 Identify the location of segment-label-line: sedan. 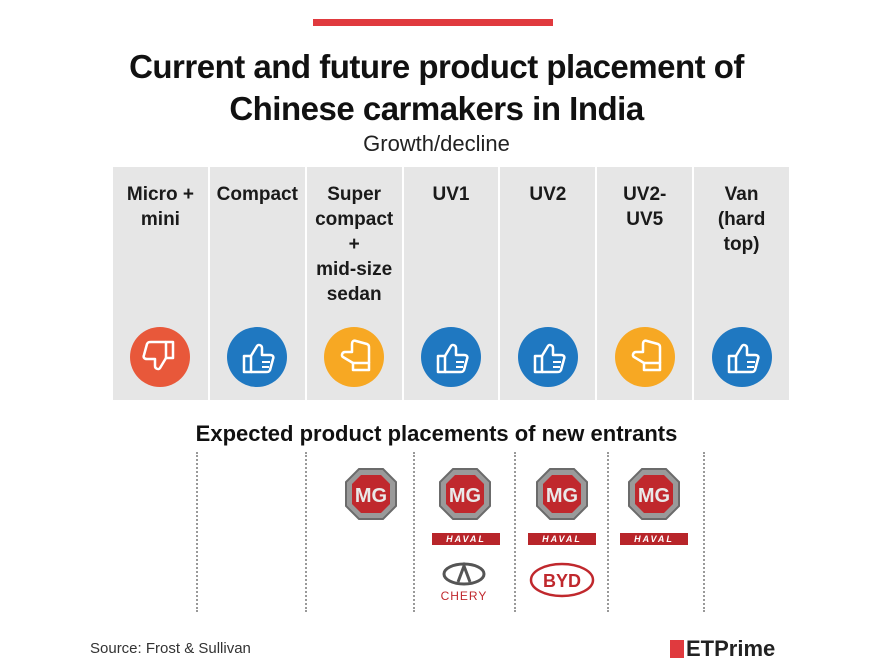
(354, 294).